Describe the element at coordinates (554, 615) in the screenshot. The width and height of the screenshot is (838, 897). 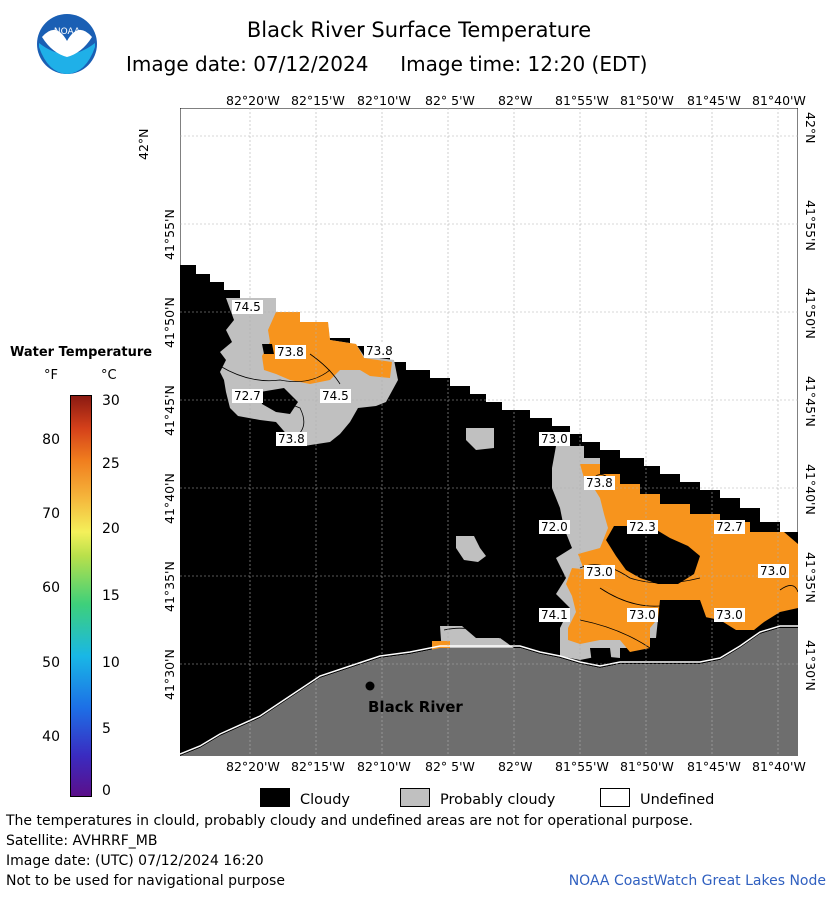
I see `temperature-label: 74.1` at that location.